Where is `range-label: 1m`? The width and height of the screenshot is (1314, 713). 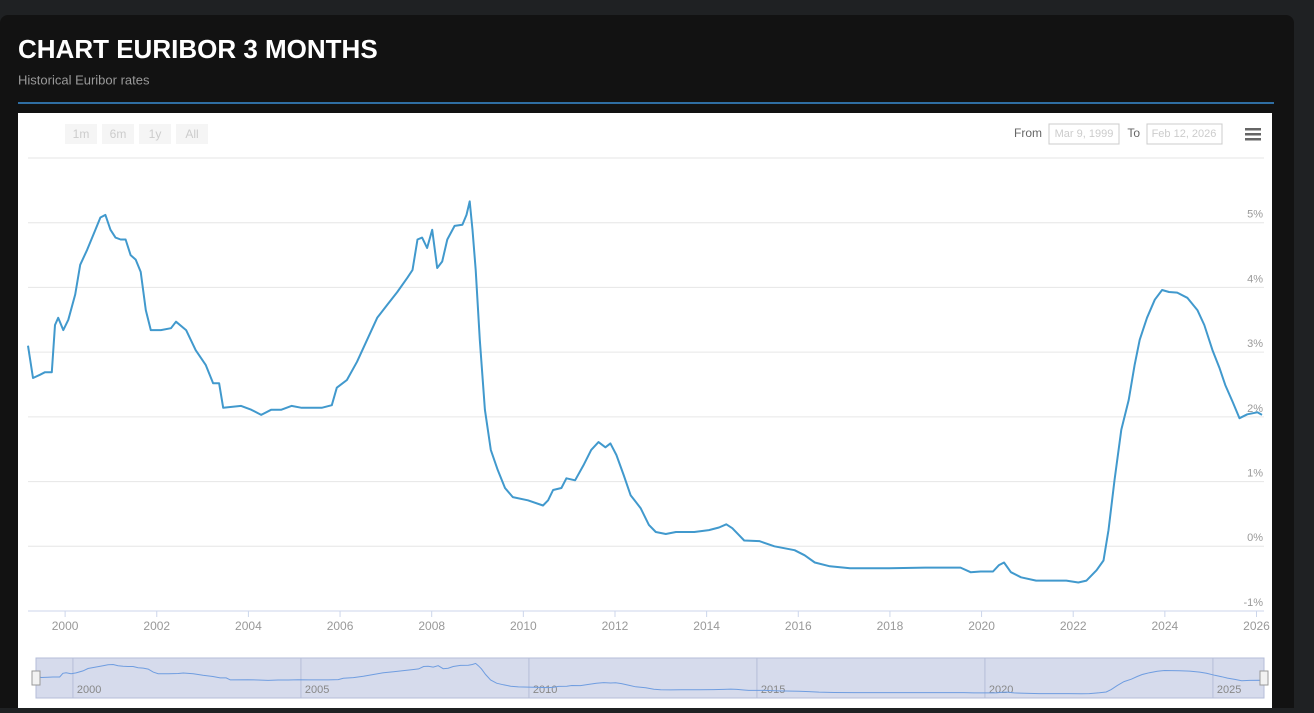 range-label: 1m is located at coordinates (81, 134).